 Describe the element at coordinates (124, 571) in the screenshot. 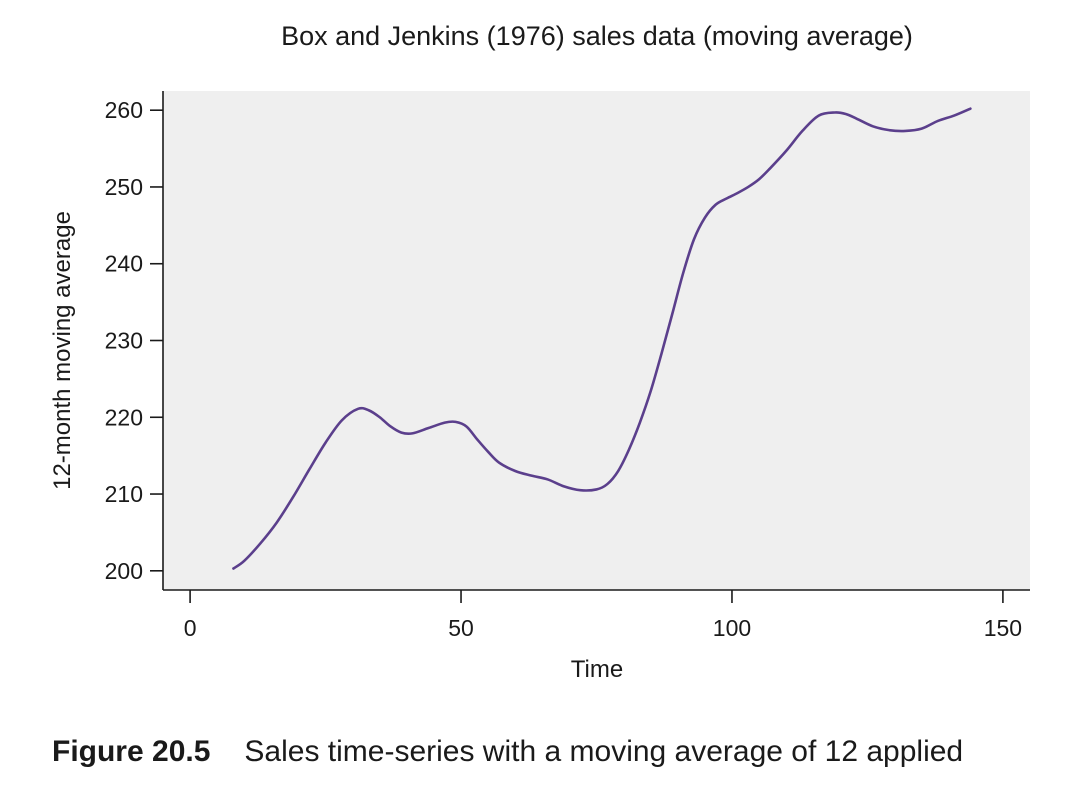

I see `y-tick-label: 200` at that location.